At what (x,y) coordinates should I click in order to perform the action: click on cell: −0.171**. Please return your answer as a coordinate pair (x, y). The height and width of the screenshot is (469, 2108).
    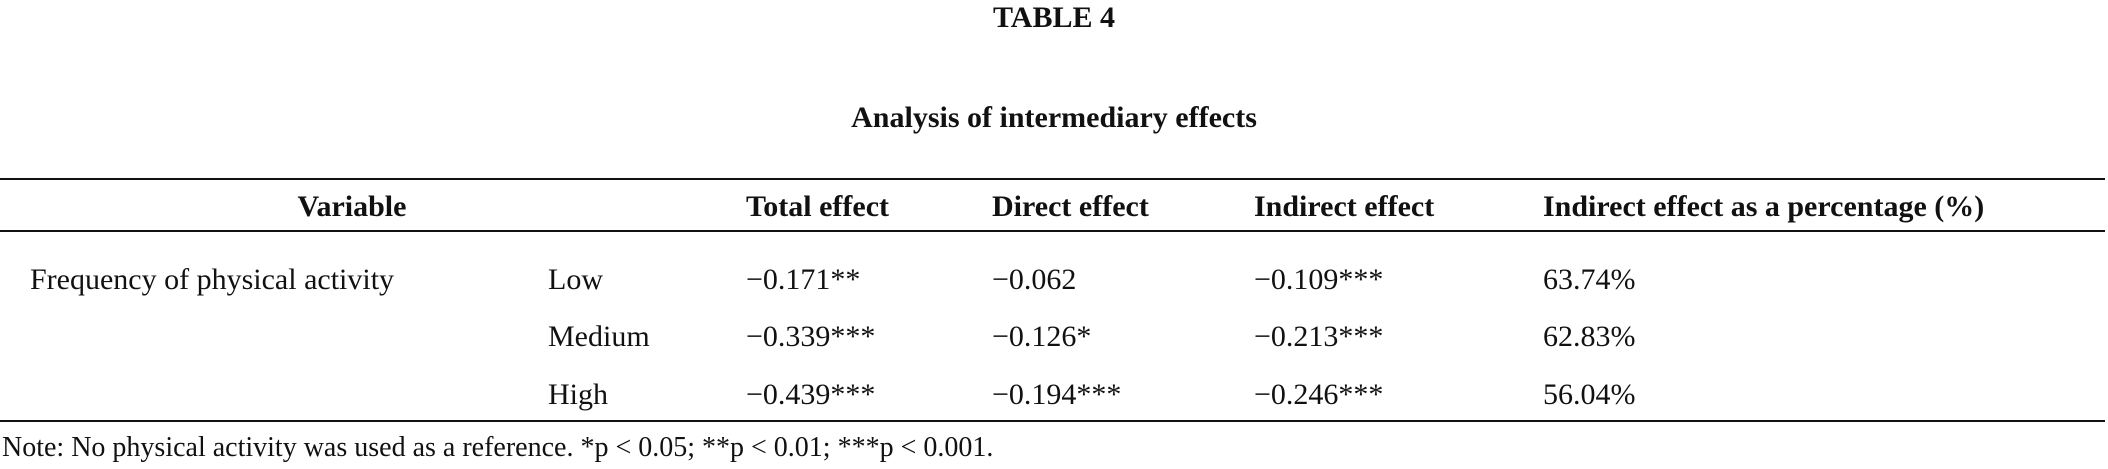
    Looking at the image, I should click on (803, 279).